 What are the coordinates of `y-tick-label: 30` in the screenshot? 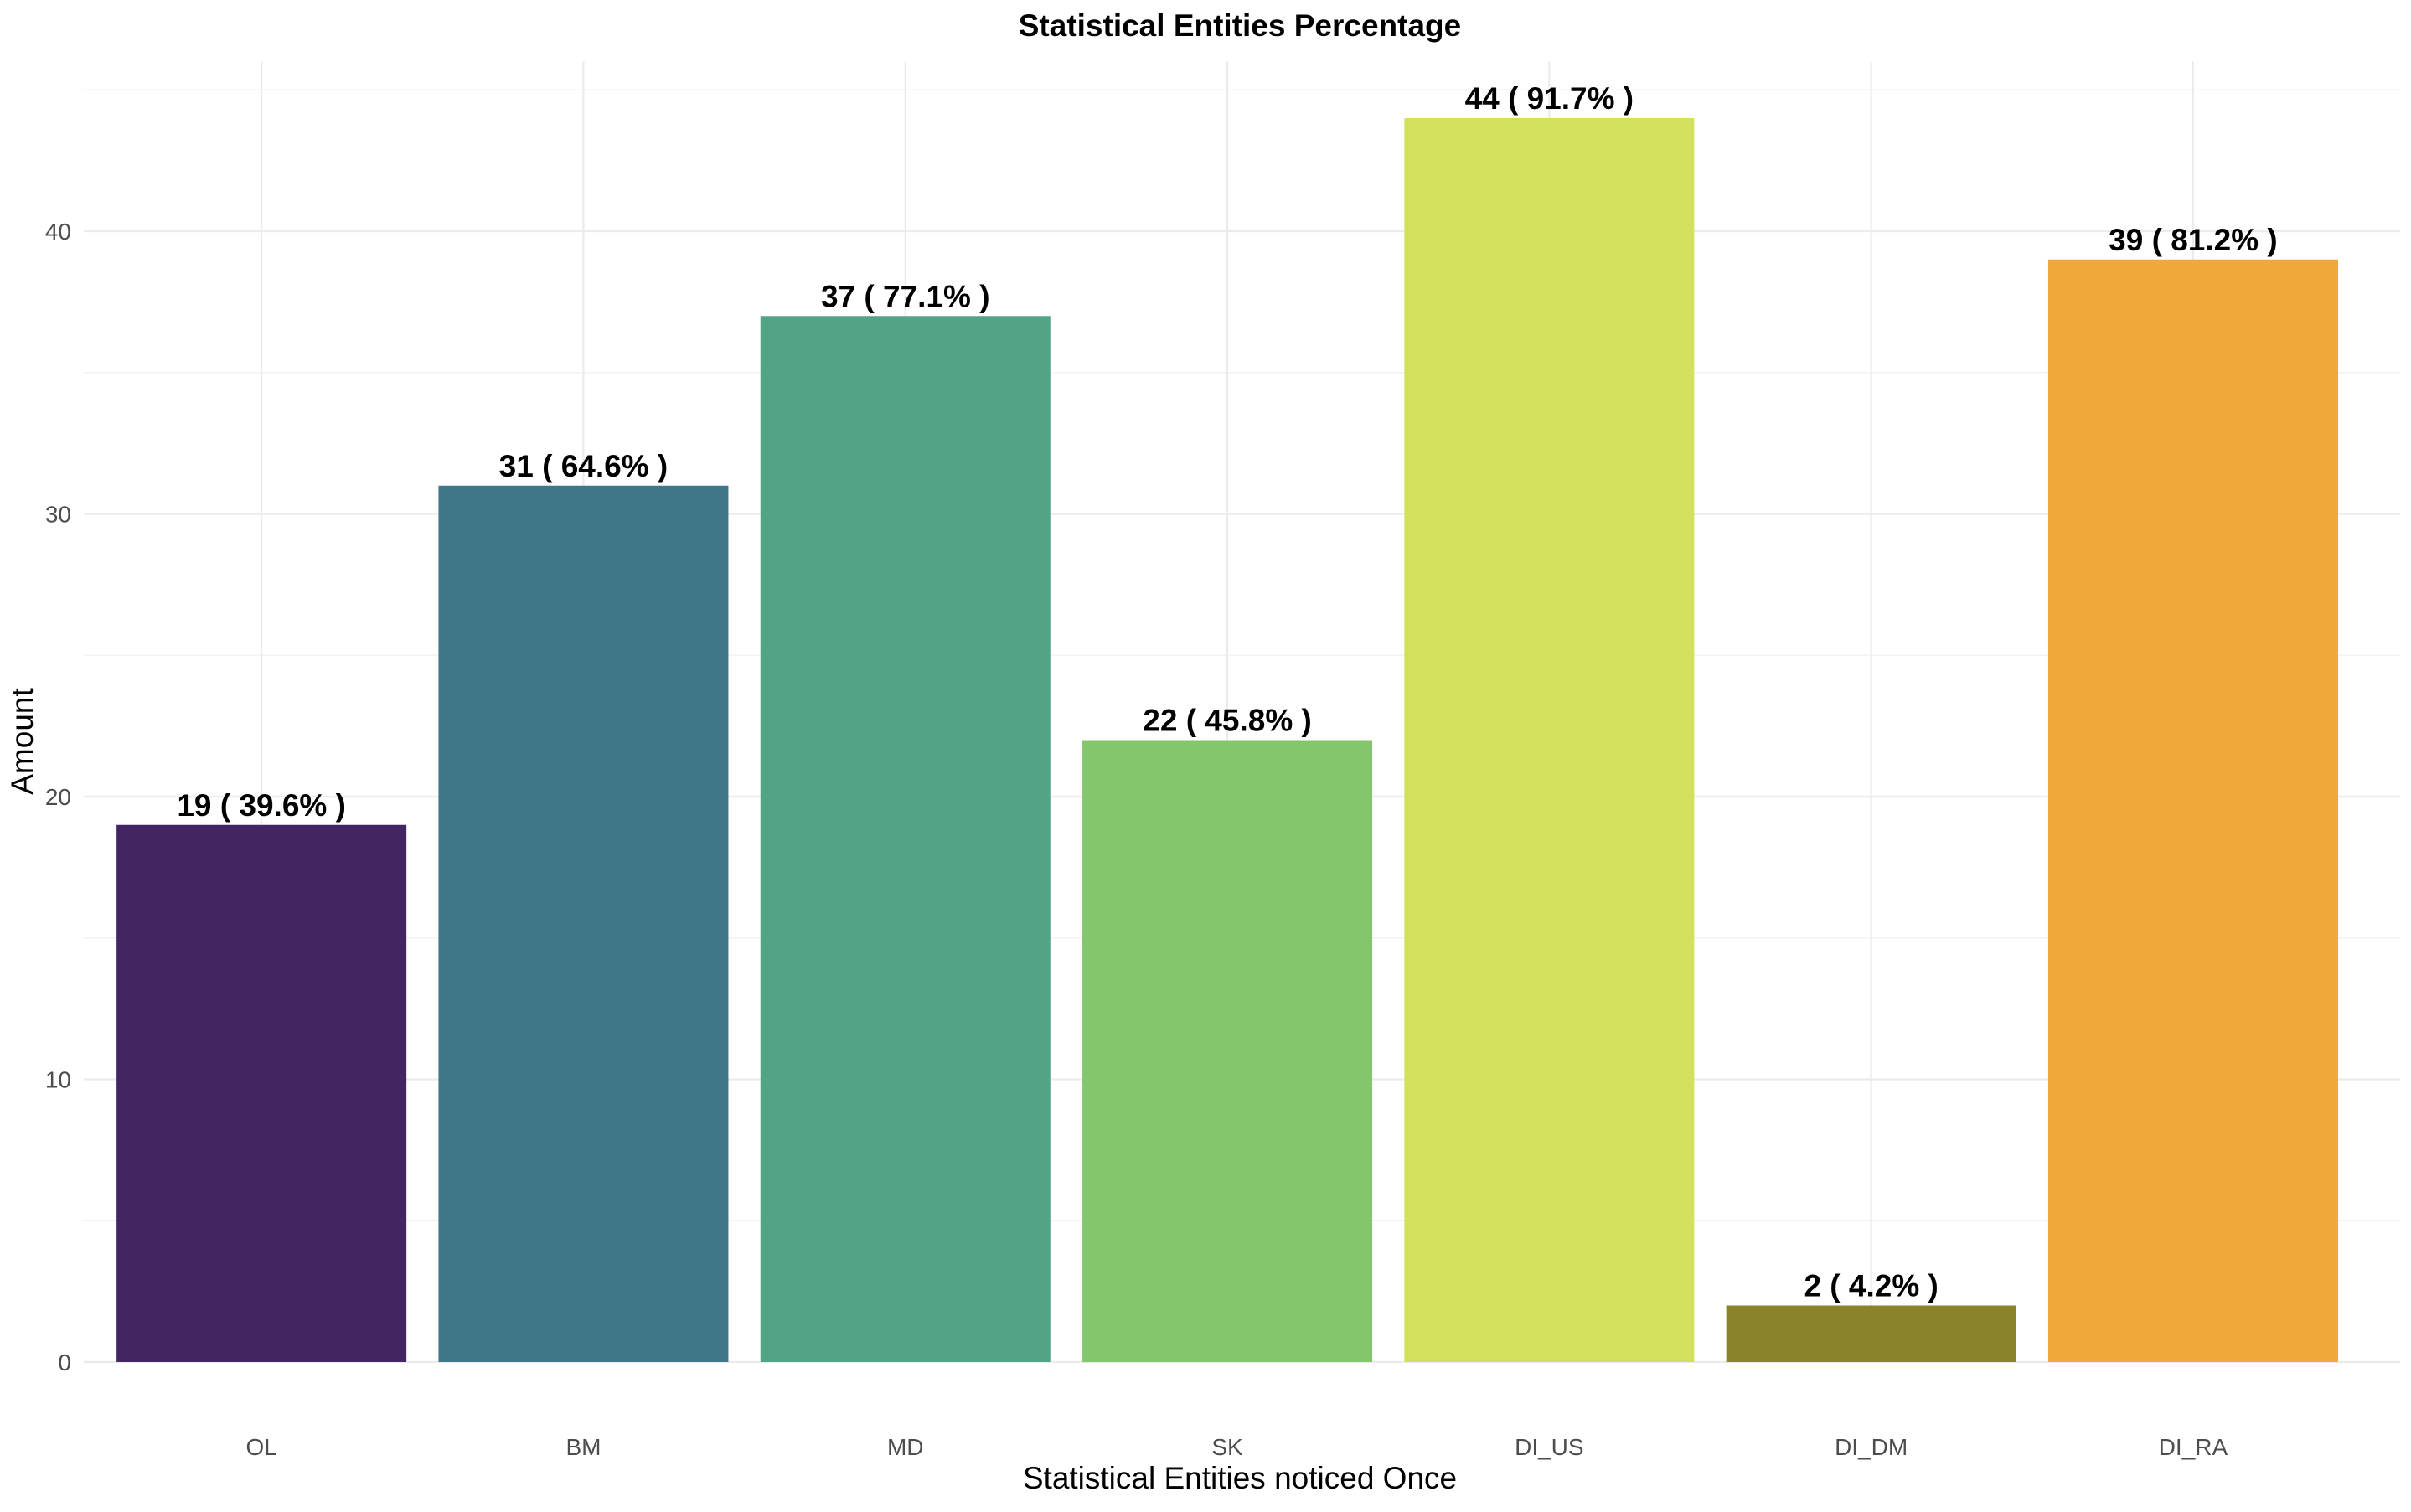 It's located at (58, 515).